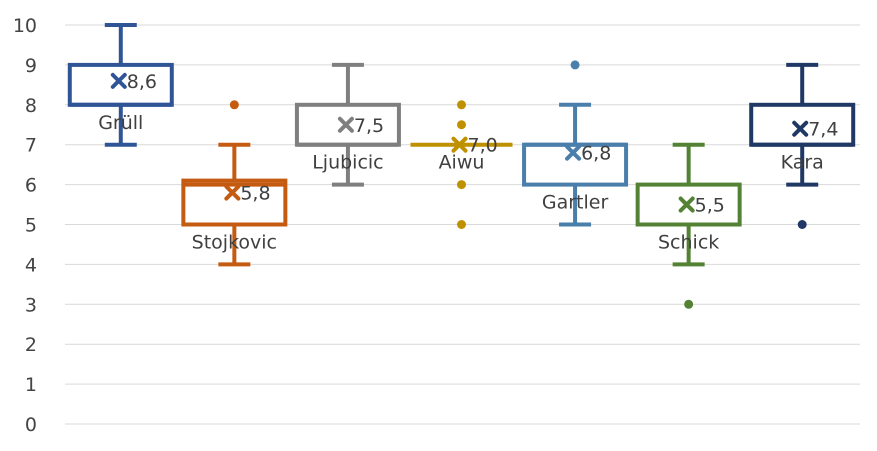 Image resolution: width=877 pixels, height=451 pixels. I want to click on mean-label: 7,4, so click(823, 130).